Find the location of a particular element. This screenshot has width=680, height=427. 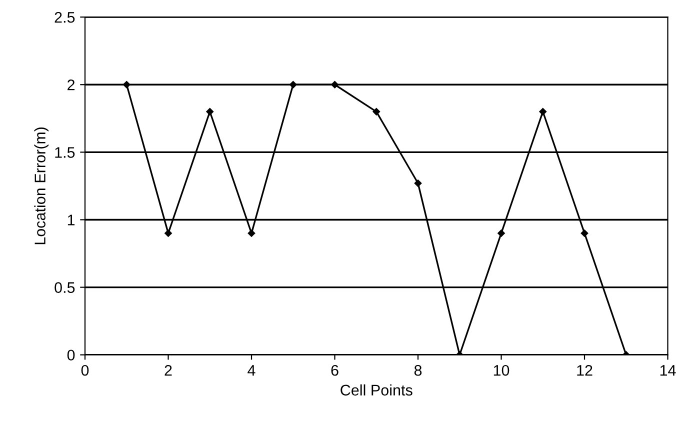

x-tick-label: 0 is located at coordinates (85, 370).